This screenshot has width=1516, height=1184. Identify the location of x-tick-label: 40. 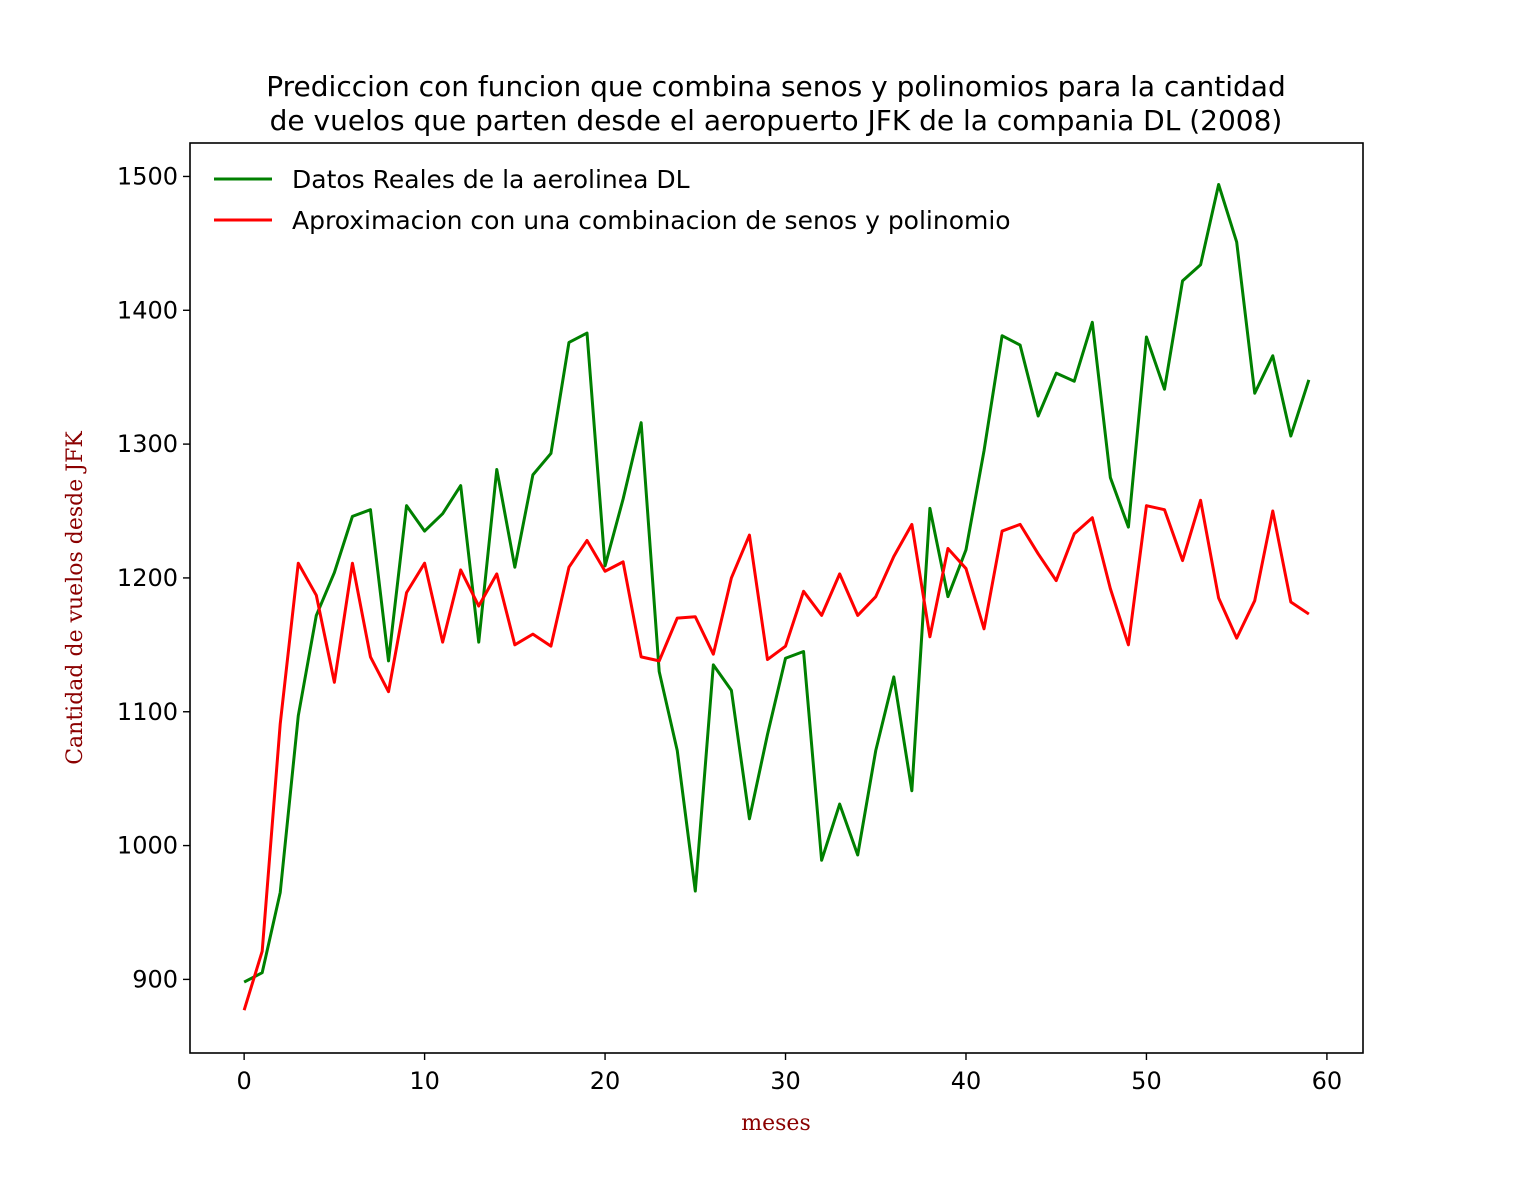
(966, 1081).